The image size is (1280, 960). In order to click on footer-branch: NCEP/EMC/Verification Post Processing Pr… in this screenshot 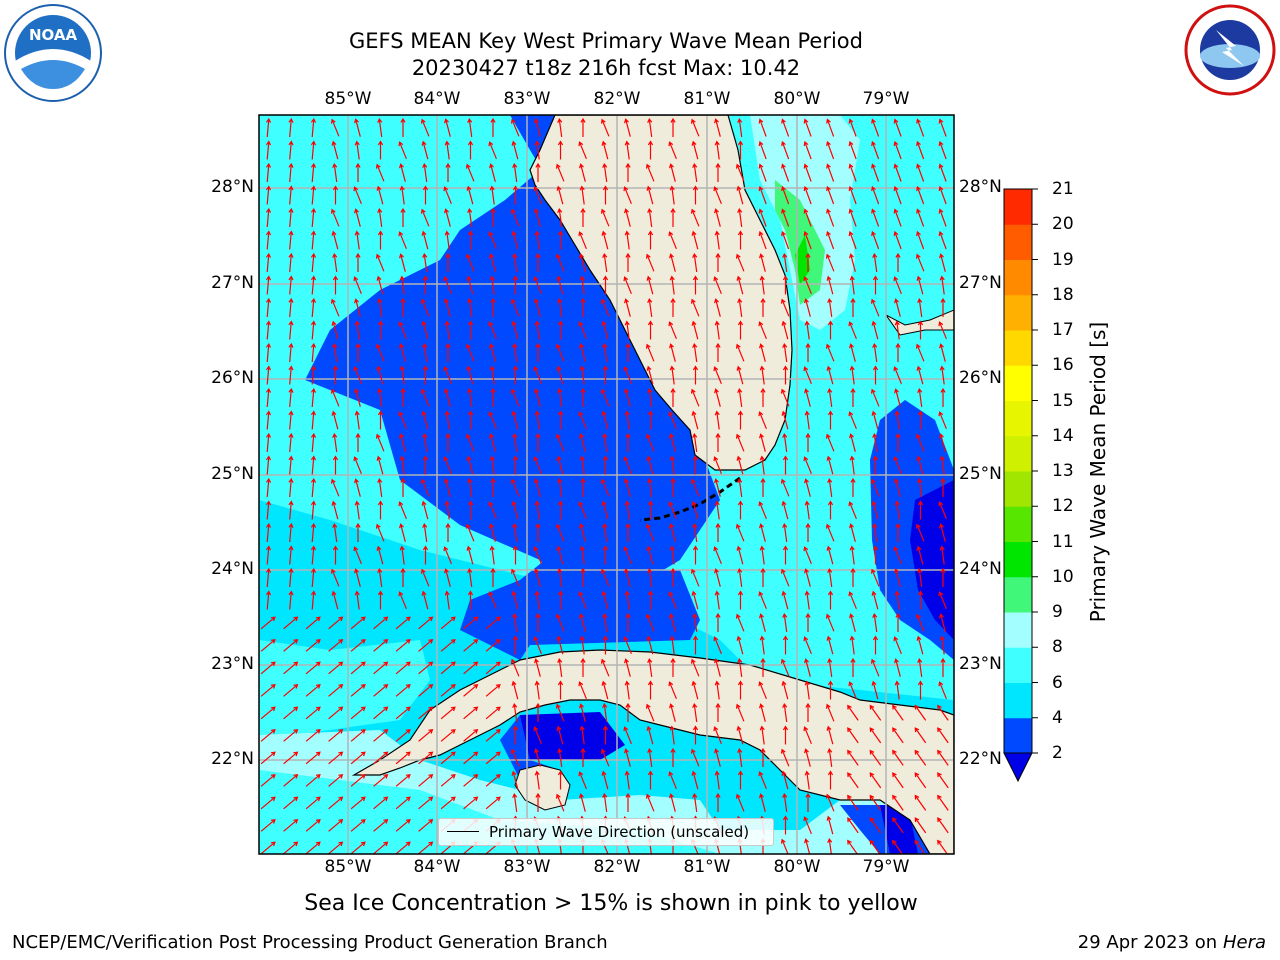, I will do `click(310, 942)`.